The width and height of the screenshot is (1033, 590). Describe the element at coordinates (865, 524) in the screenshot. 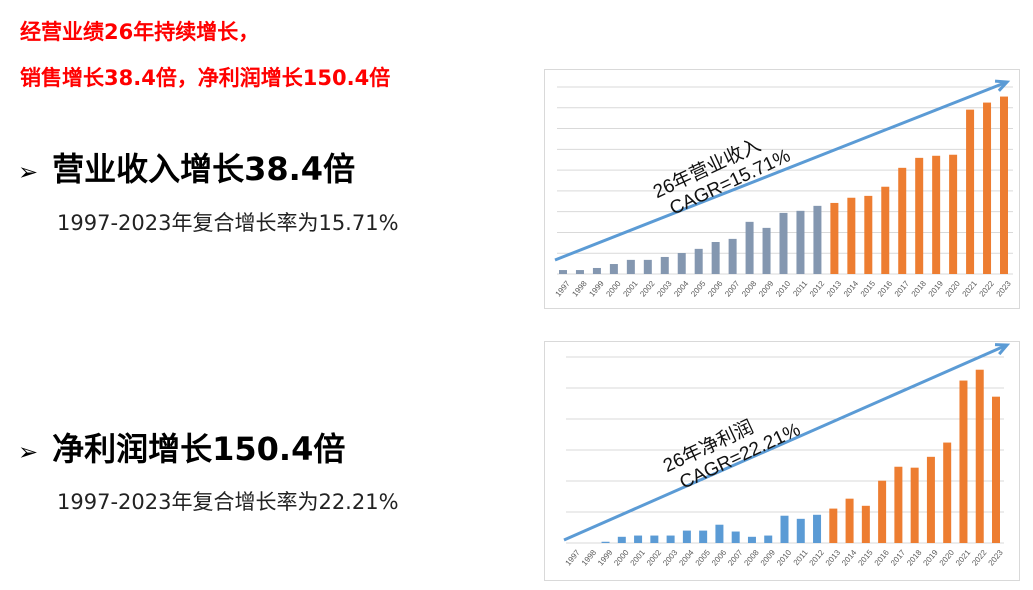

I see `bar-2015` at that location.